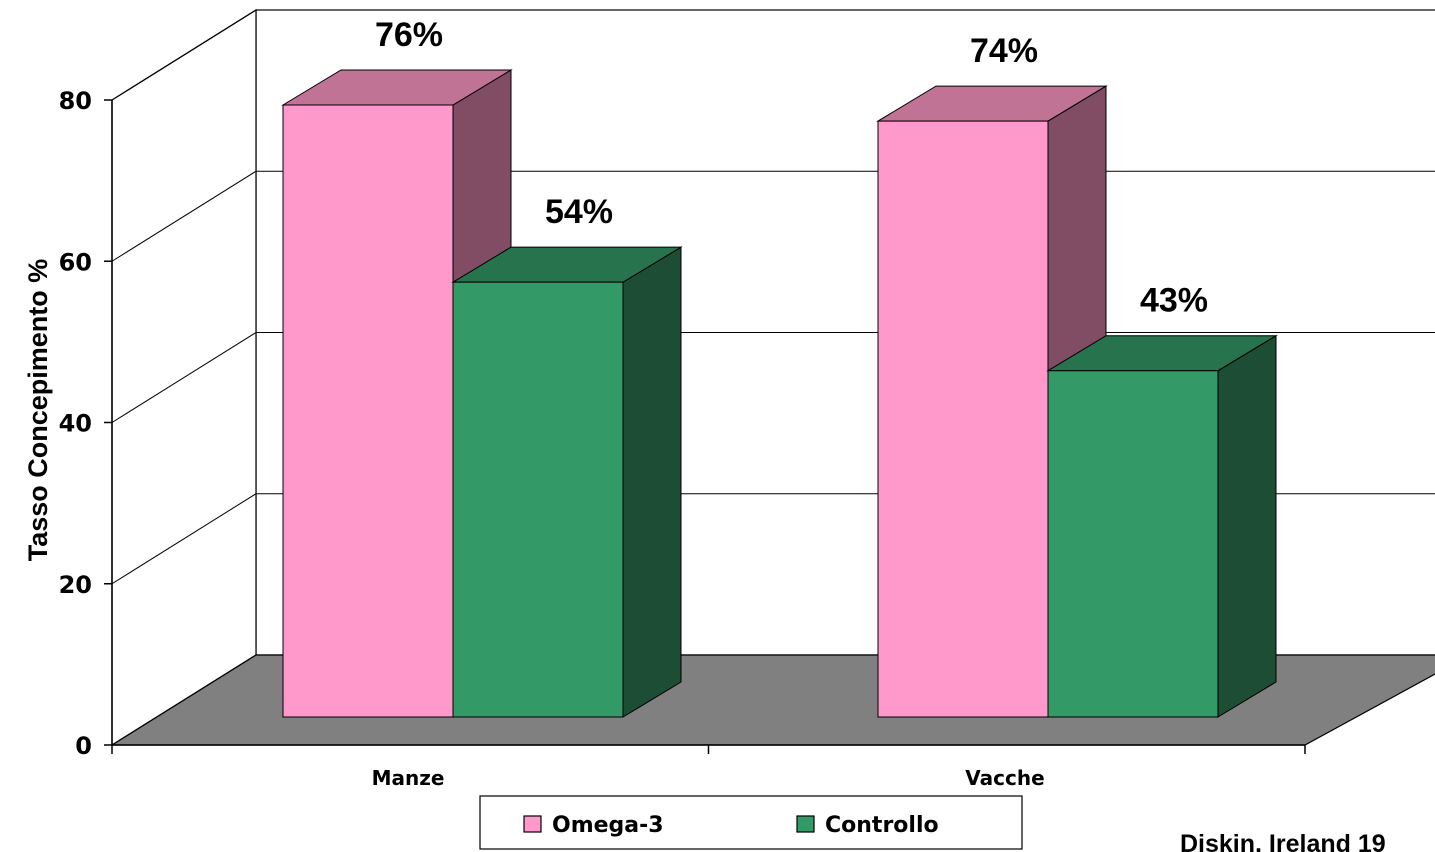 This screenshot has height=852, width=1435. Describe the element at coordinates (409, 35) in the screenshot. I see `data-label-omega-3: 76%` at that location.